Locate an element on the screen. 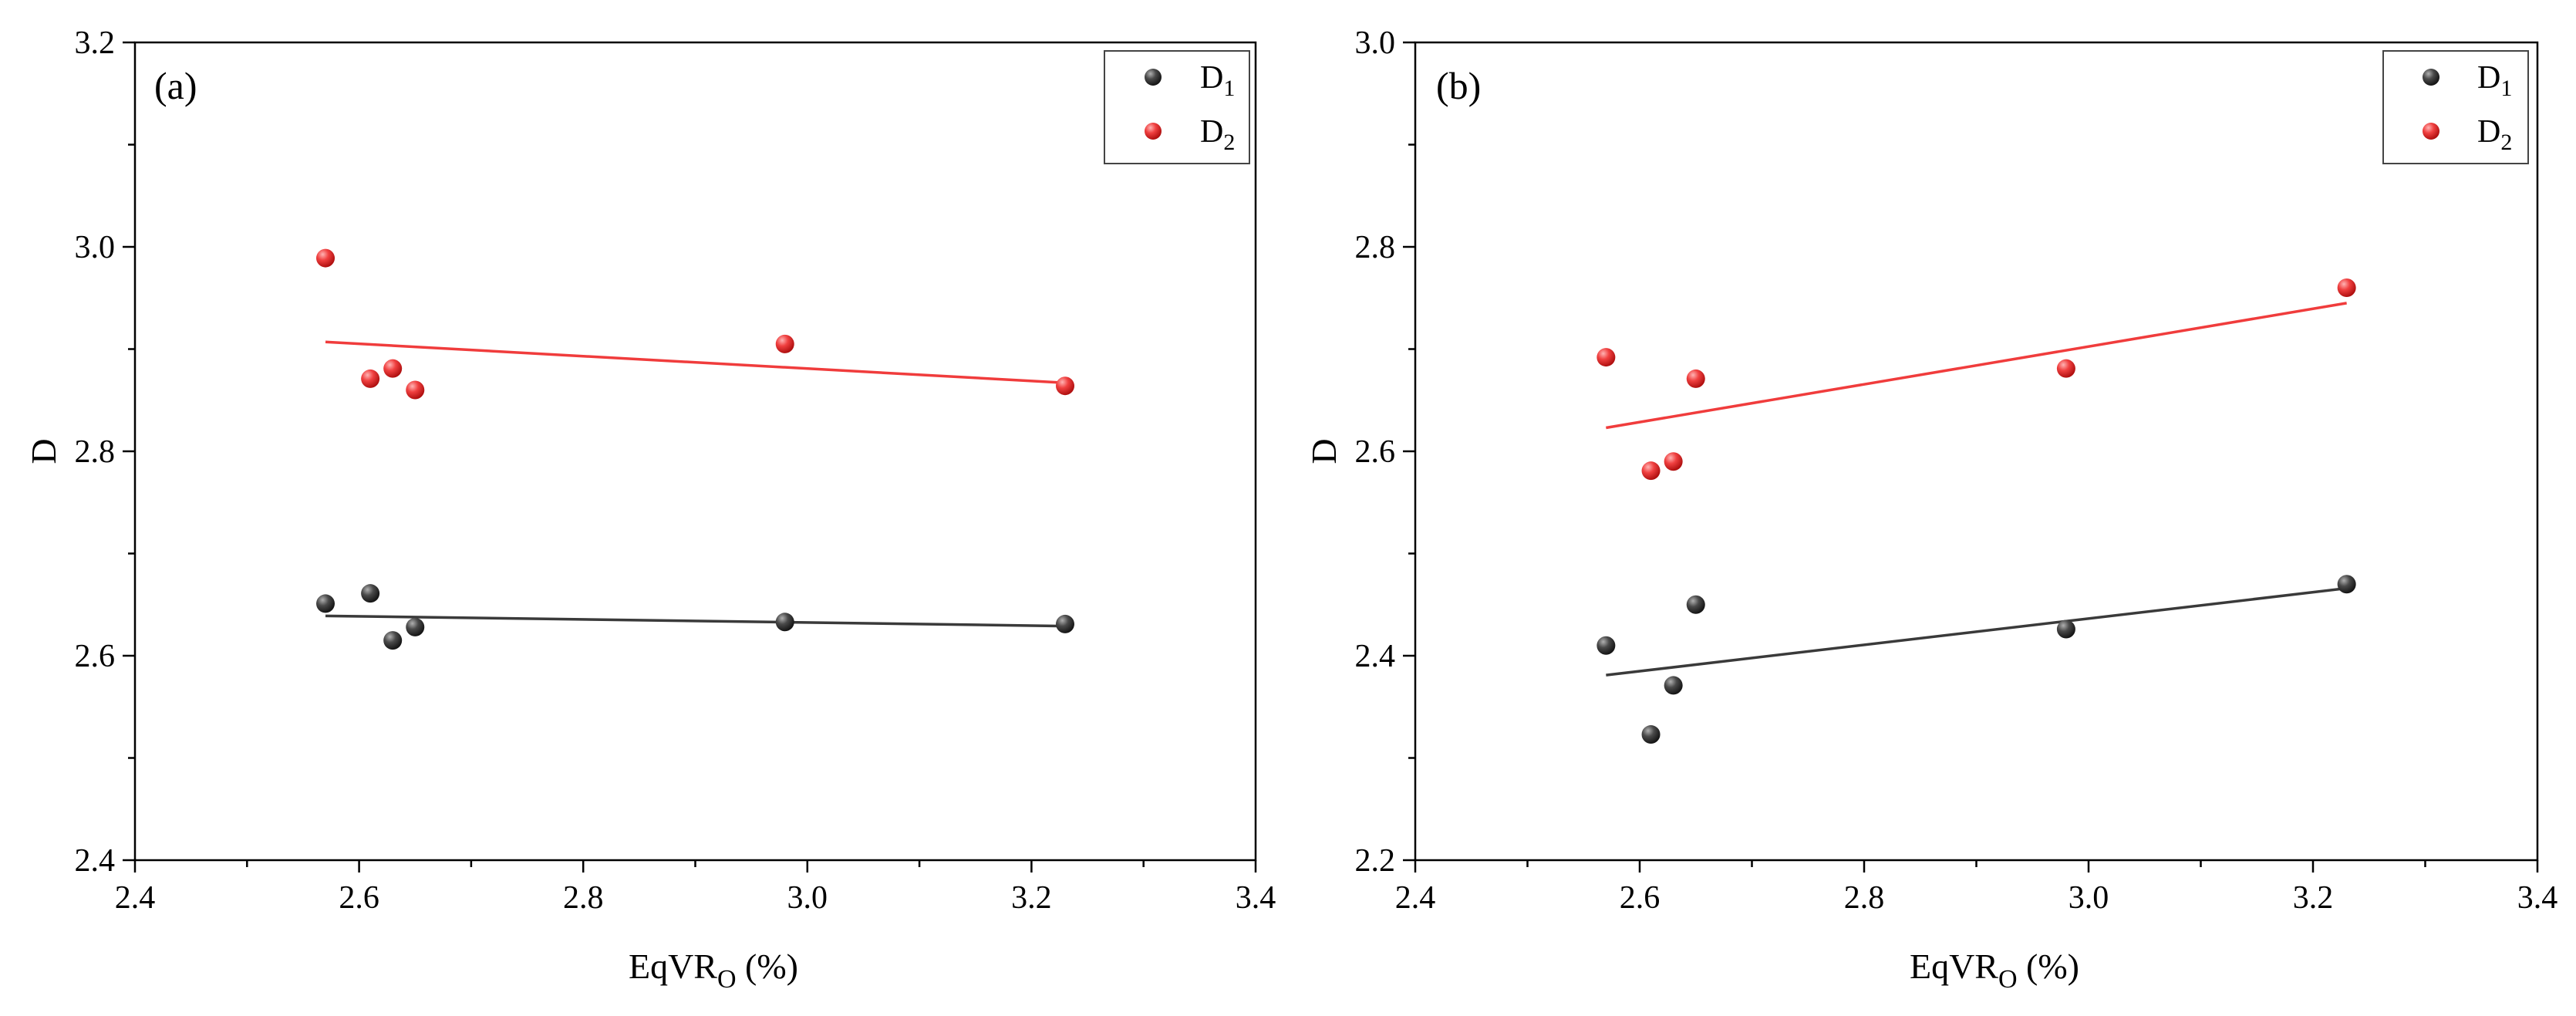  y-tick-label: 3.2 is located at coordinates (95, 43).